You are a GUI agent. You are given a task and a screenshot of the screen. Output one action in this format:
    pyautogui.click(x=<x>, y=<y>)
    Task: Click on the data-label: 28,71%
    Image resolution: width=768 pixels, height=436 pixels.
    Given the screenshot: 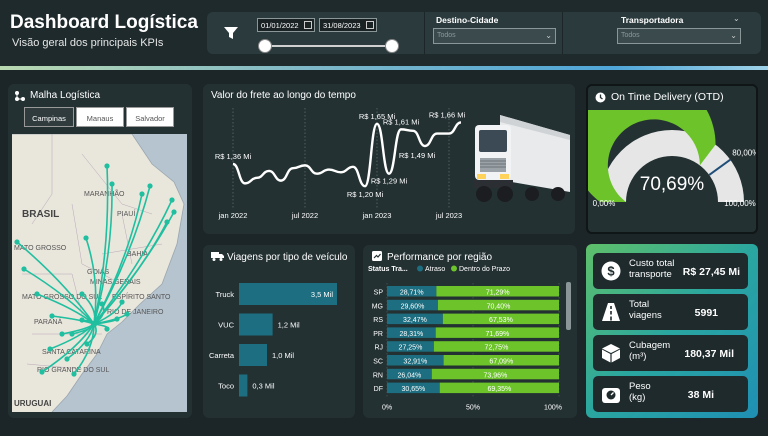 What is the action you would take?
    pyautogui.click(x=412, y=293)
    